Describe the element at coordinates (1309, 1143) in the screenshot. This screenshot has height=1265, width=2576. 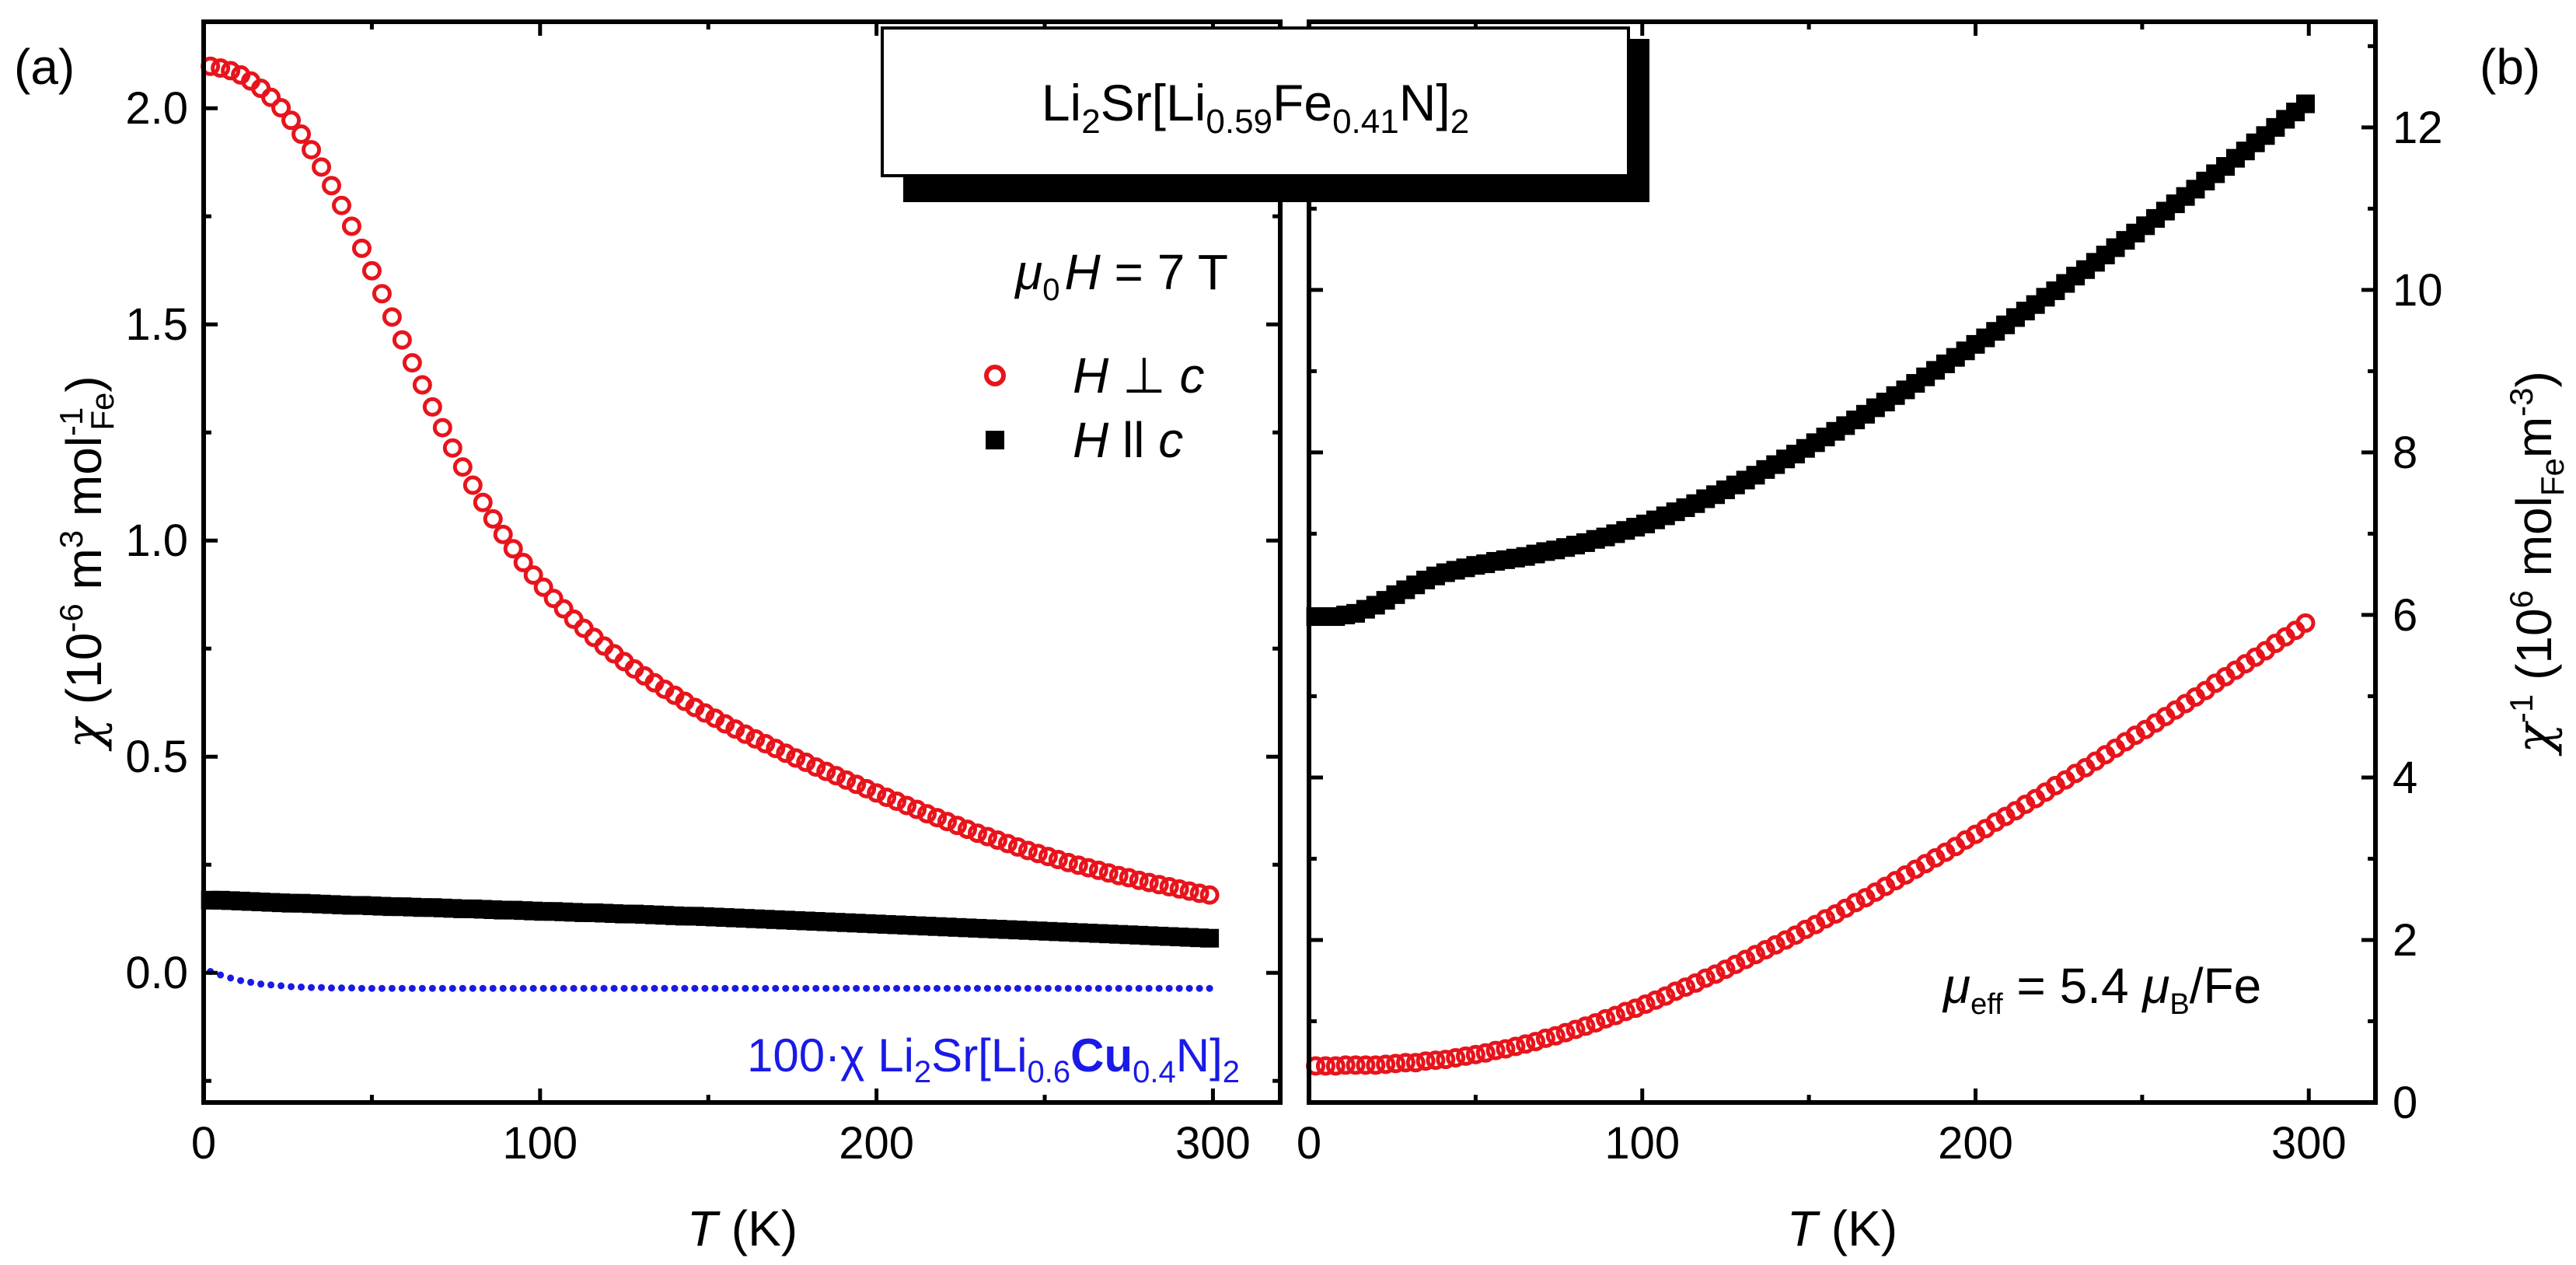
I see `x-tick-label-b-0: 0` at that location.